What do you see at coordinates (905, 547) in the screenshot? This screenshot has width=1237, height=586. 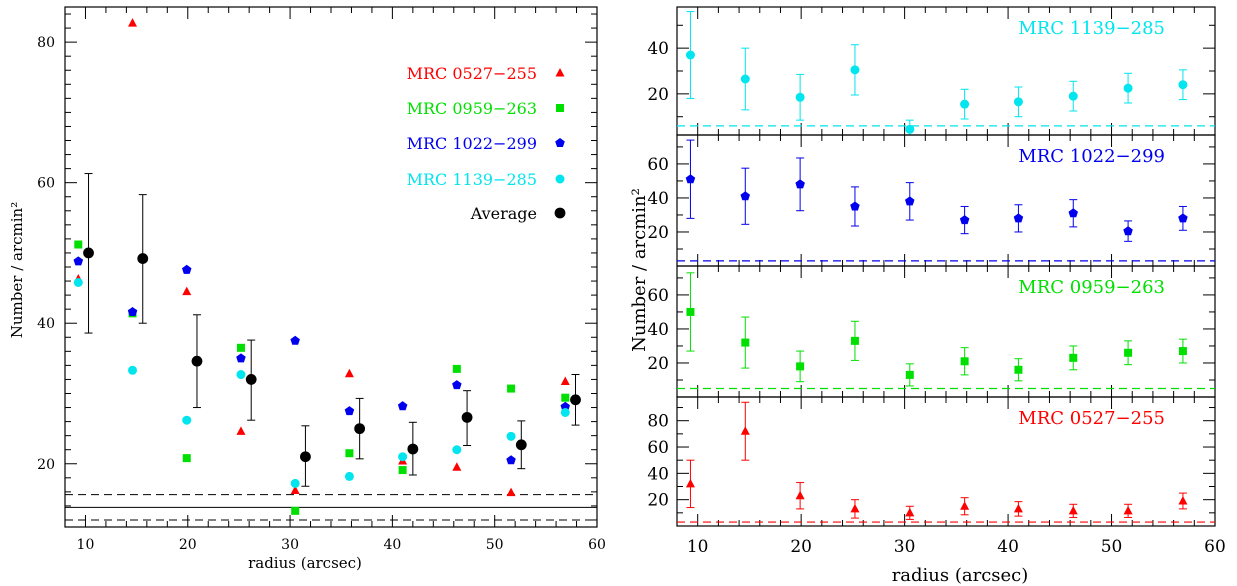 I see `x-tick-label: 30` at bounding box center [905, 547].